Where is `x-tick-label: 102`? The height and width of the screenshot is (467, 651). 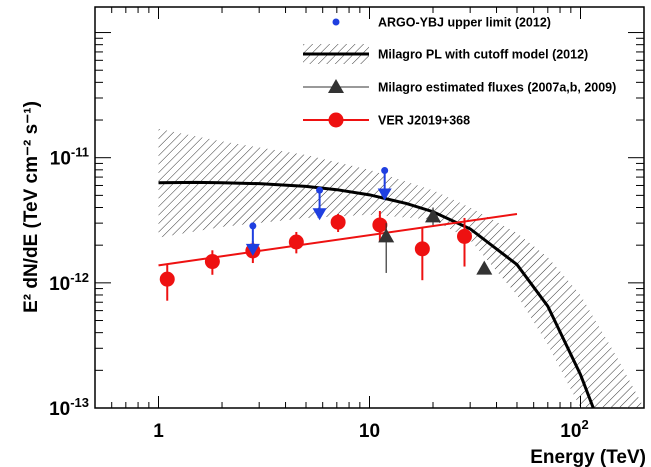
x-tick-label: 102 is located at coordinates (574, 429).